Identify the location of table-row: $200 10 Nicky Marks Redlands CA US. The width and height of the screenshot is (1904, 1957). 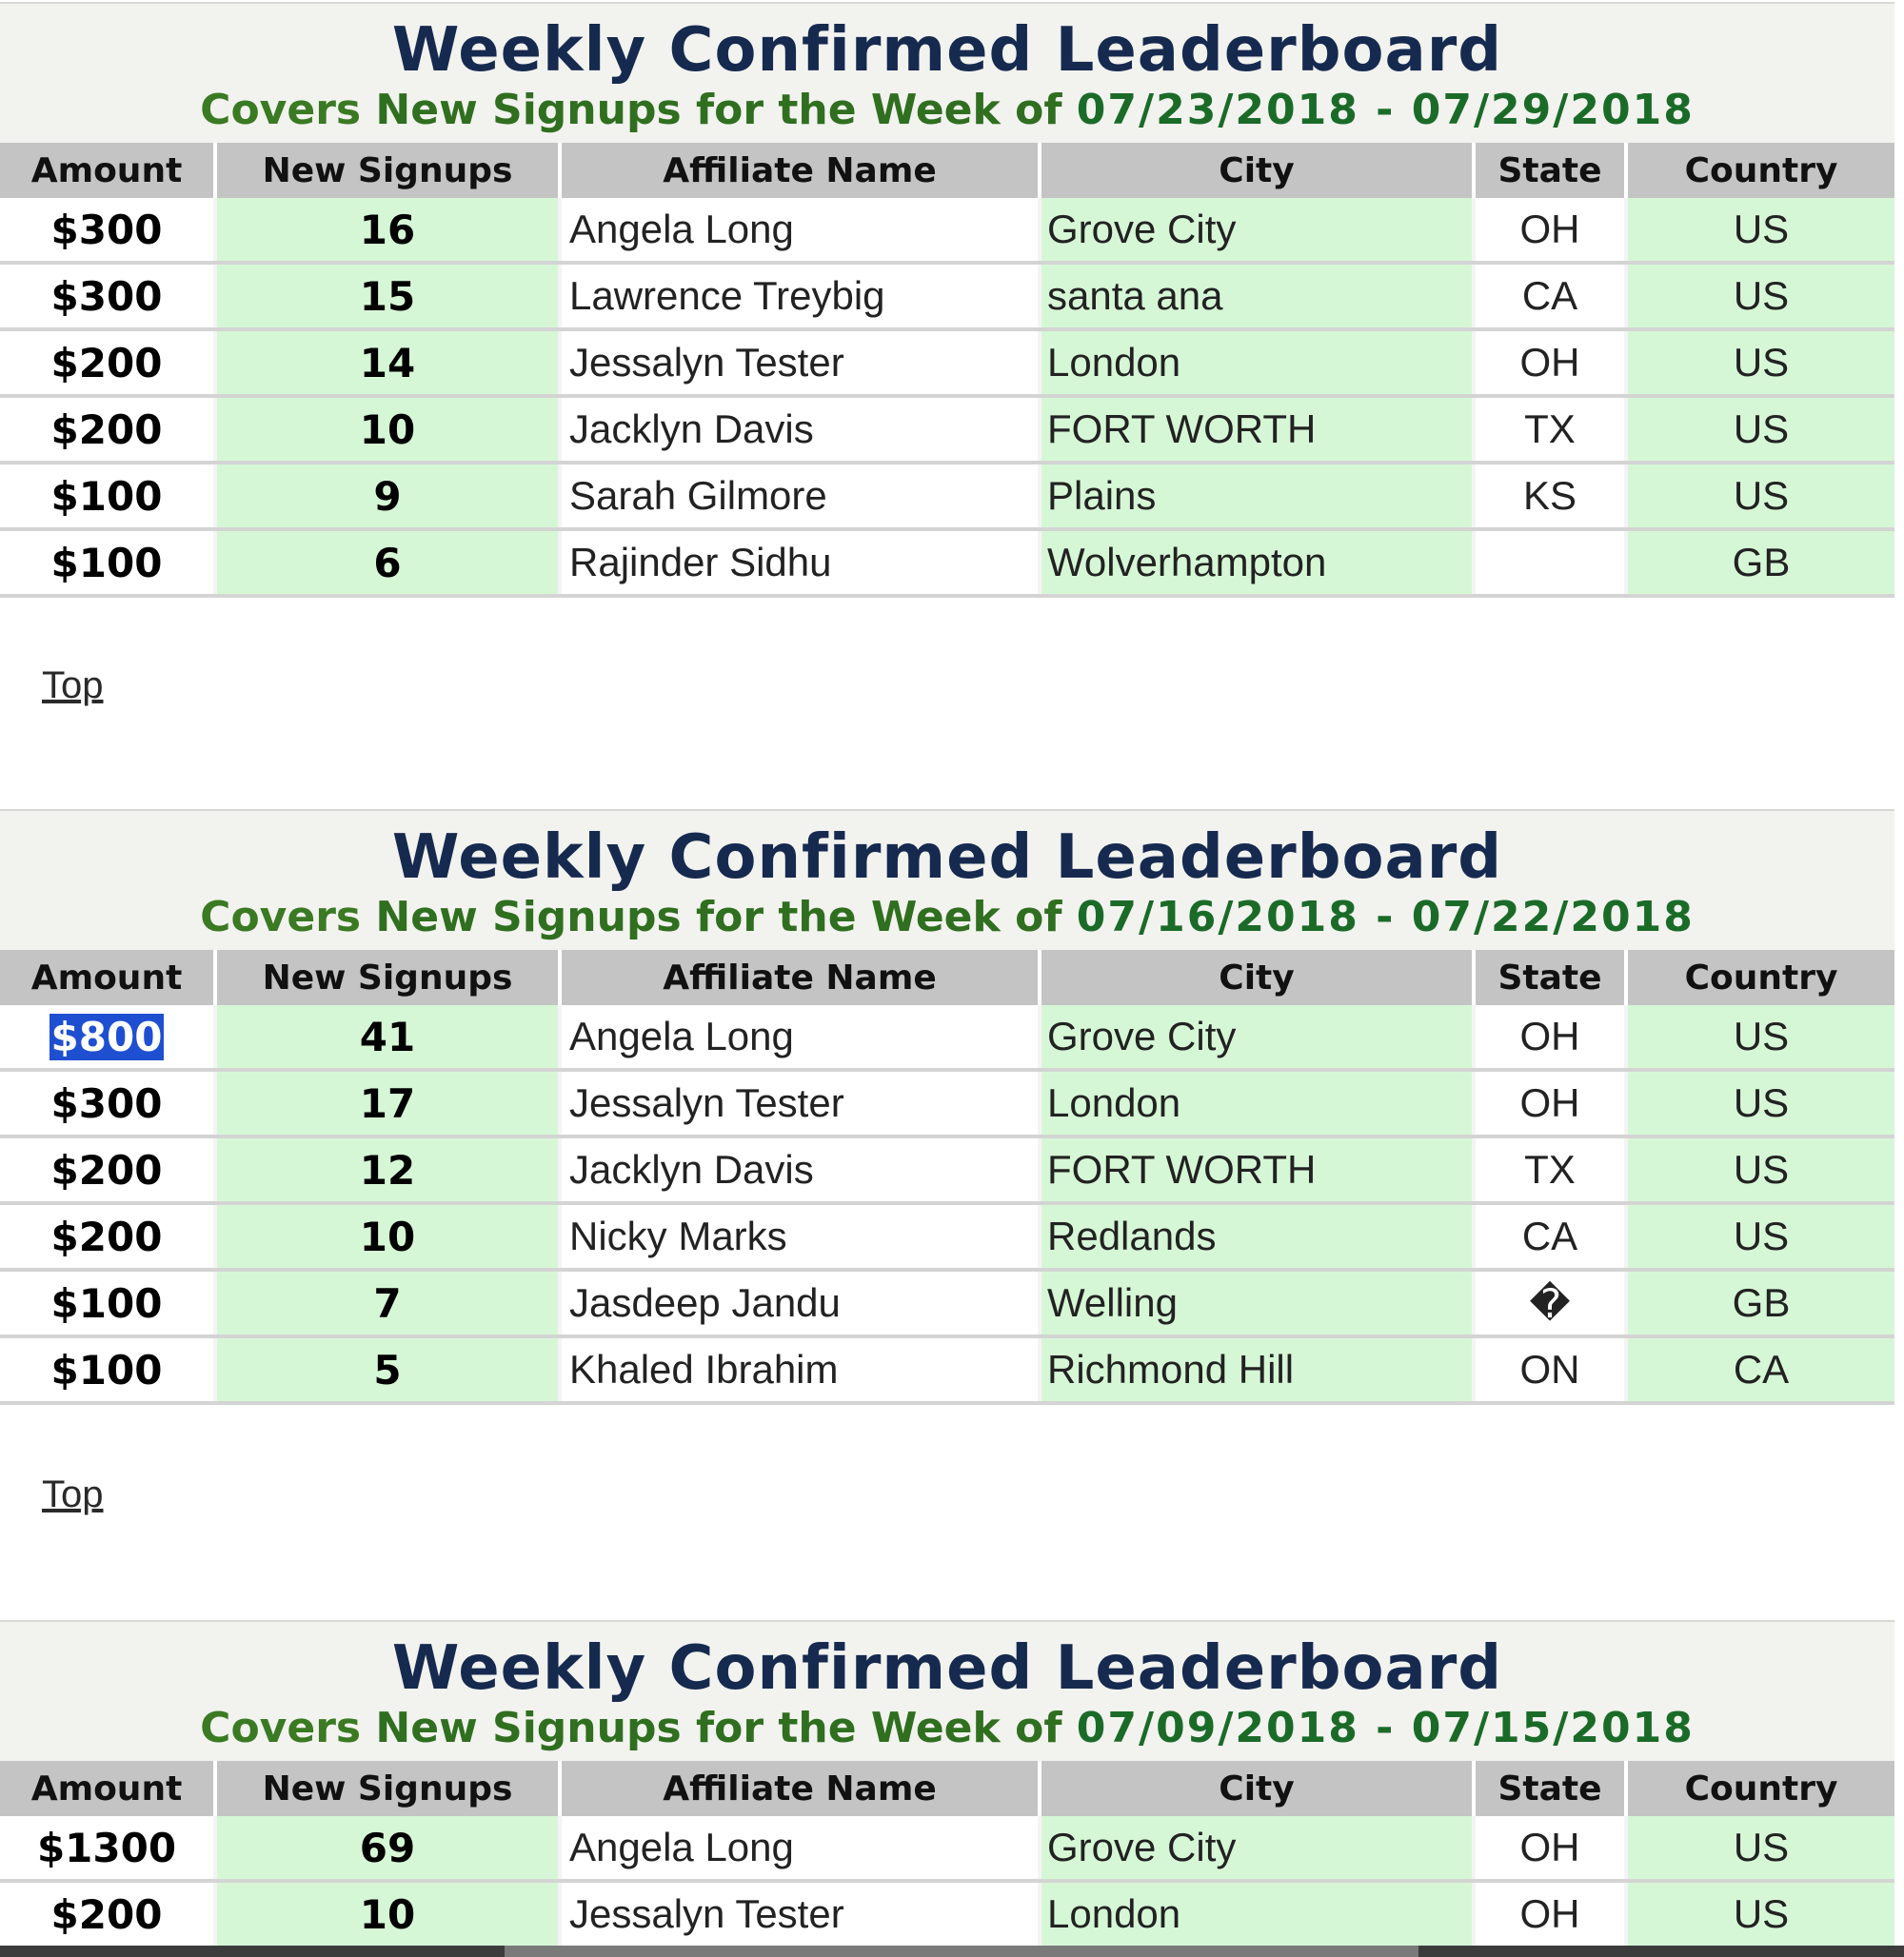
(947, 1237).